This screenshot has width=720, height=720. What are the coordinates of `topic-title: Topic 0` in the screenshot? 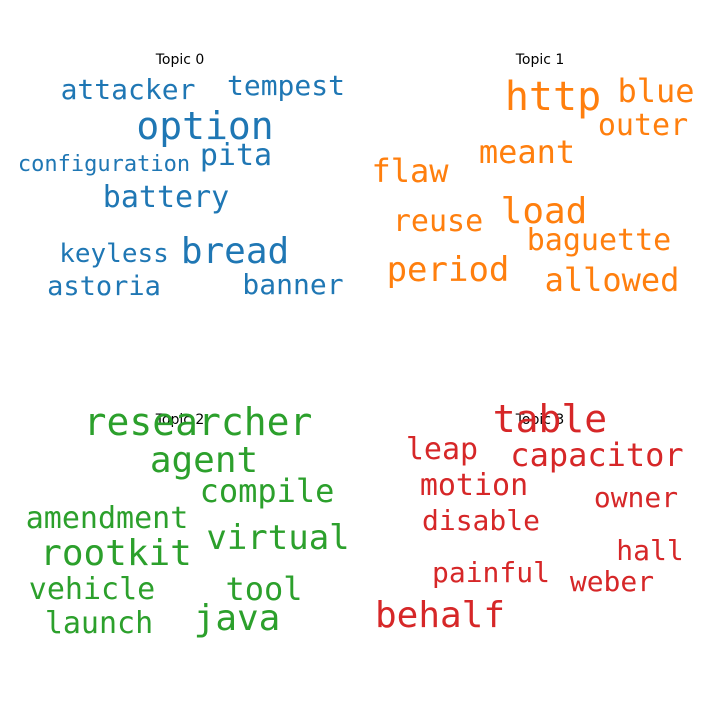 It's located at (180, 60).